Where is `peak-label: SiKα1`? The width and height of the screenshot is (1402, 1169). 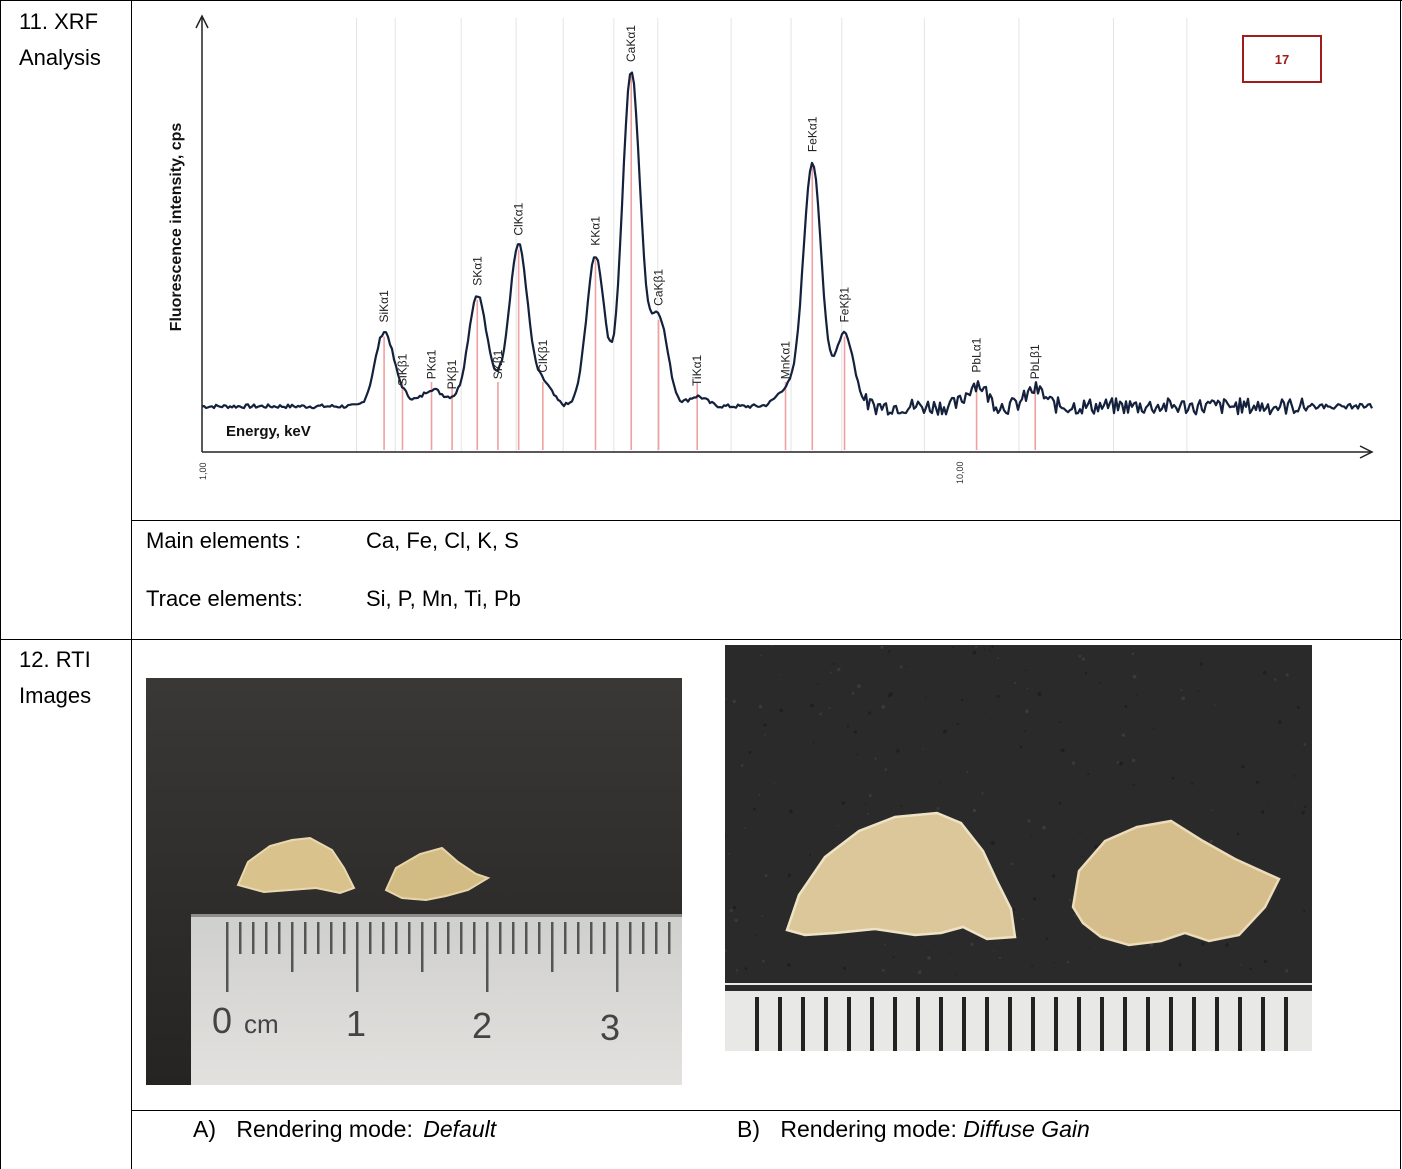 peak-label: SiKα1 is located at coordinates (384, 306).